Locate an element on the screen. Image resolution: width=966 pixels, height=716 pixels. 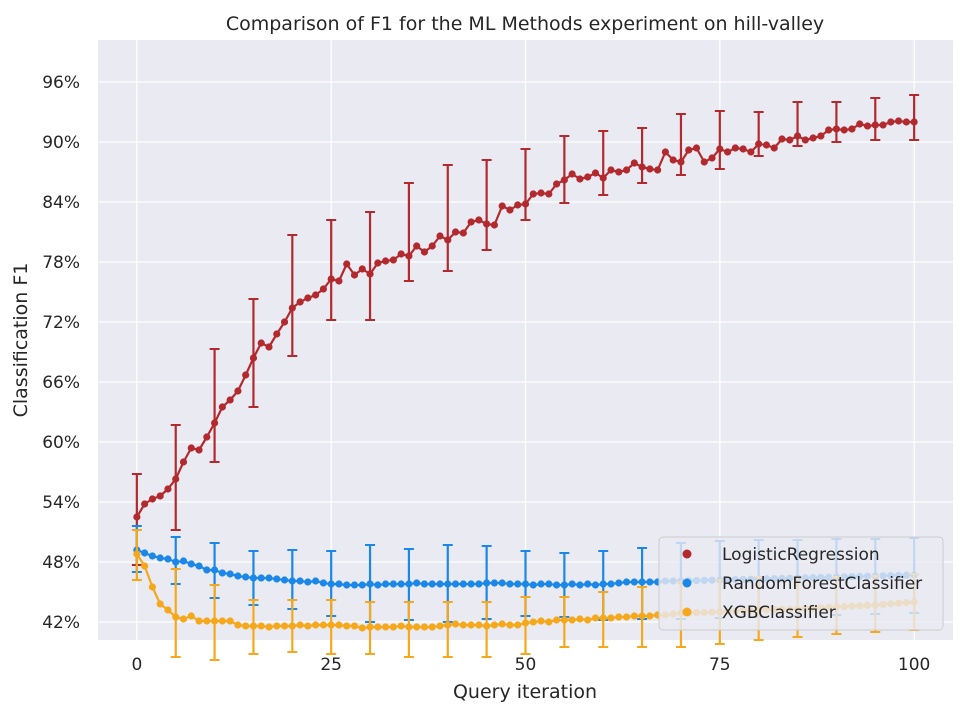
legend-label: RandomForestClassifier is located at coordinates (822, 584).